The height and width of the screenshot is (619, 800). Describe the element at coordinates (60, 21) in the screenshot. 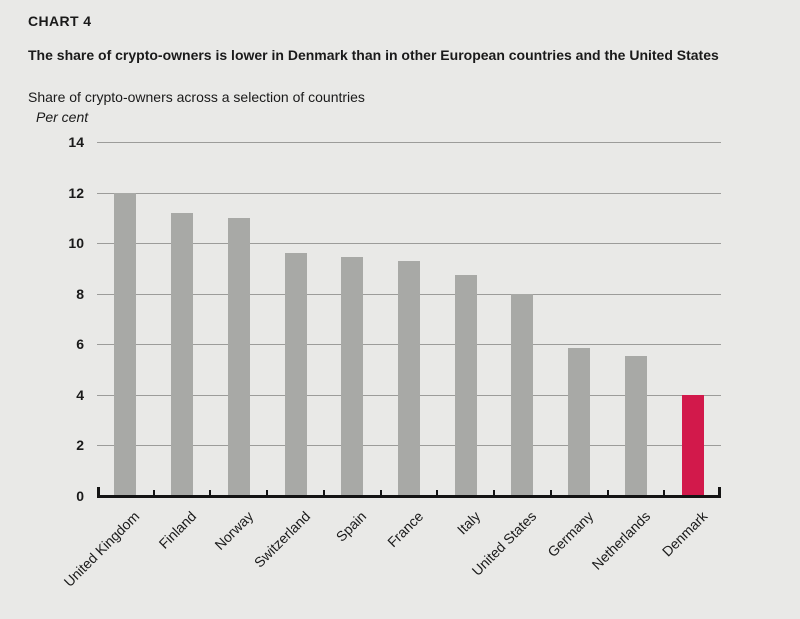

I see `chart-number-label: CHART 4` at that location.